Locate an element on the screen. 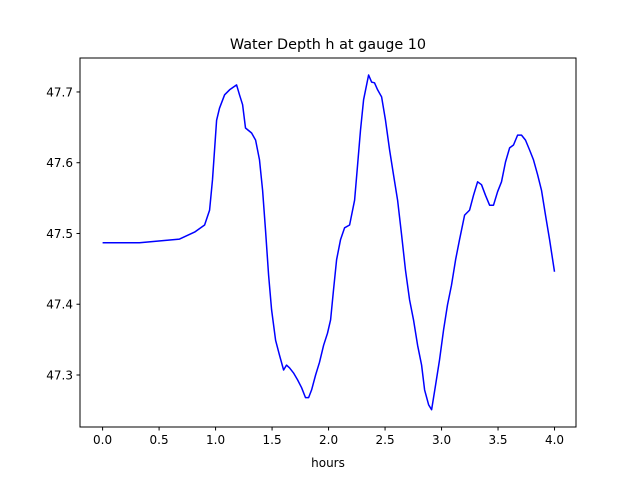  x-tick-label: 4.0 is located at coordinates (554, 440).